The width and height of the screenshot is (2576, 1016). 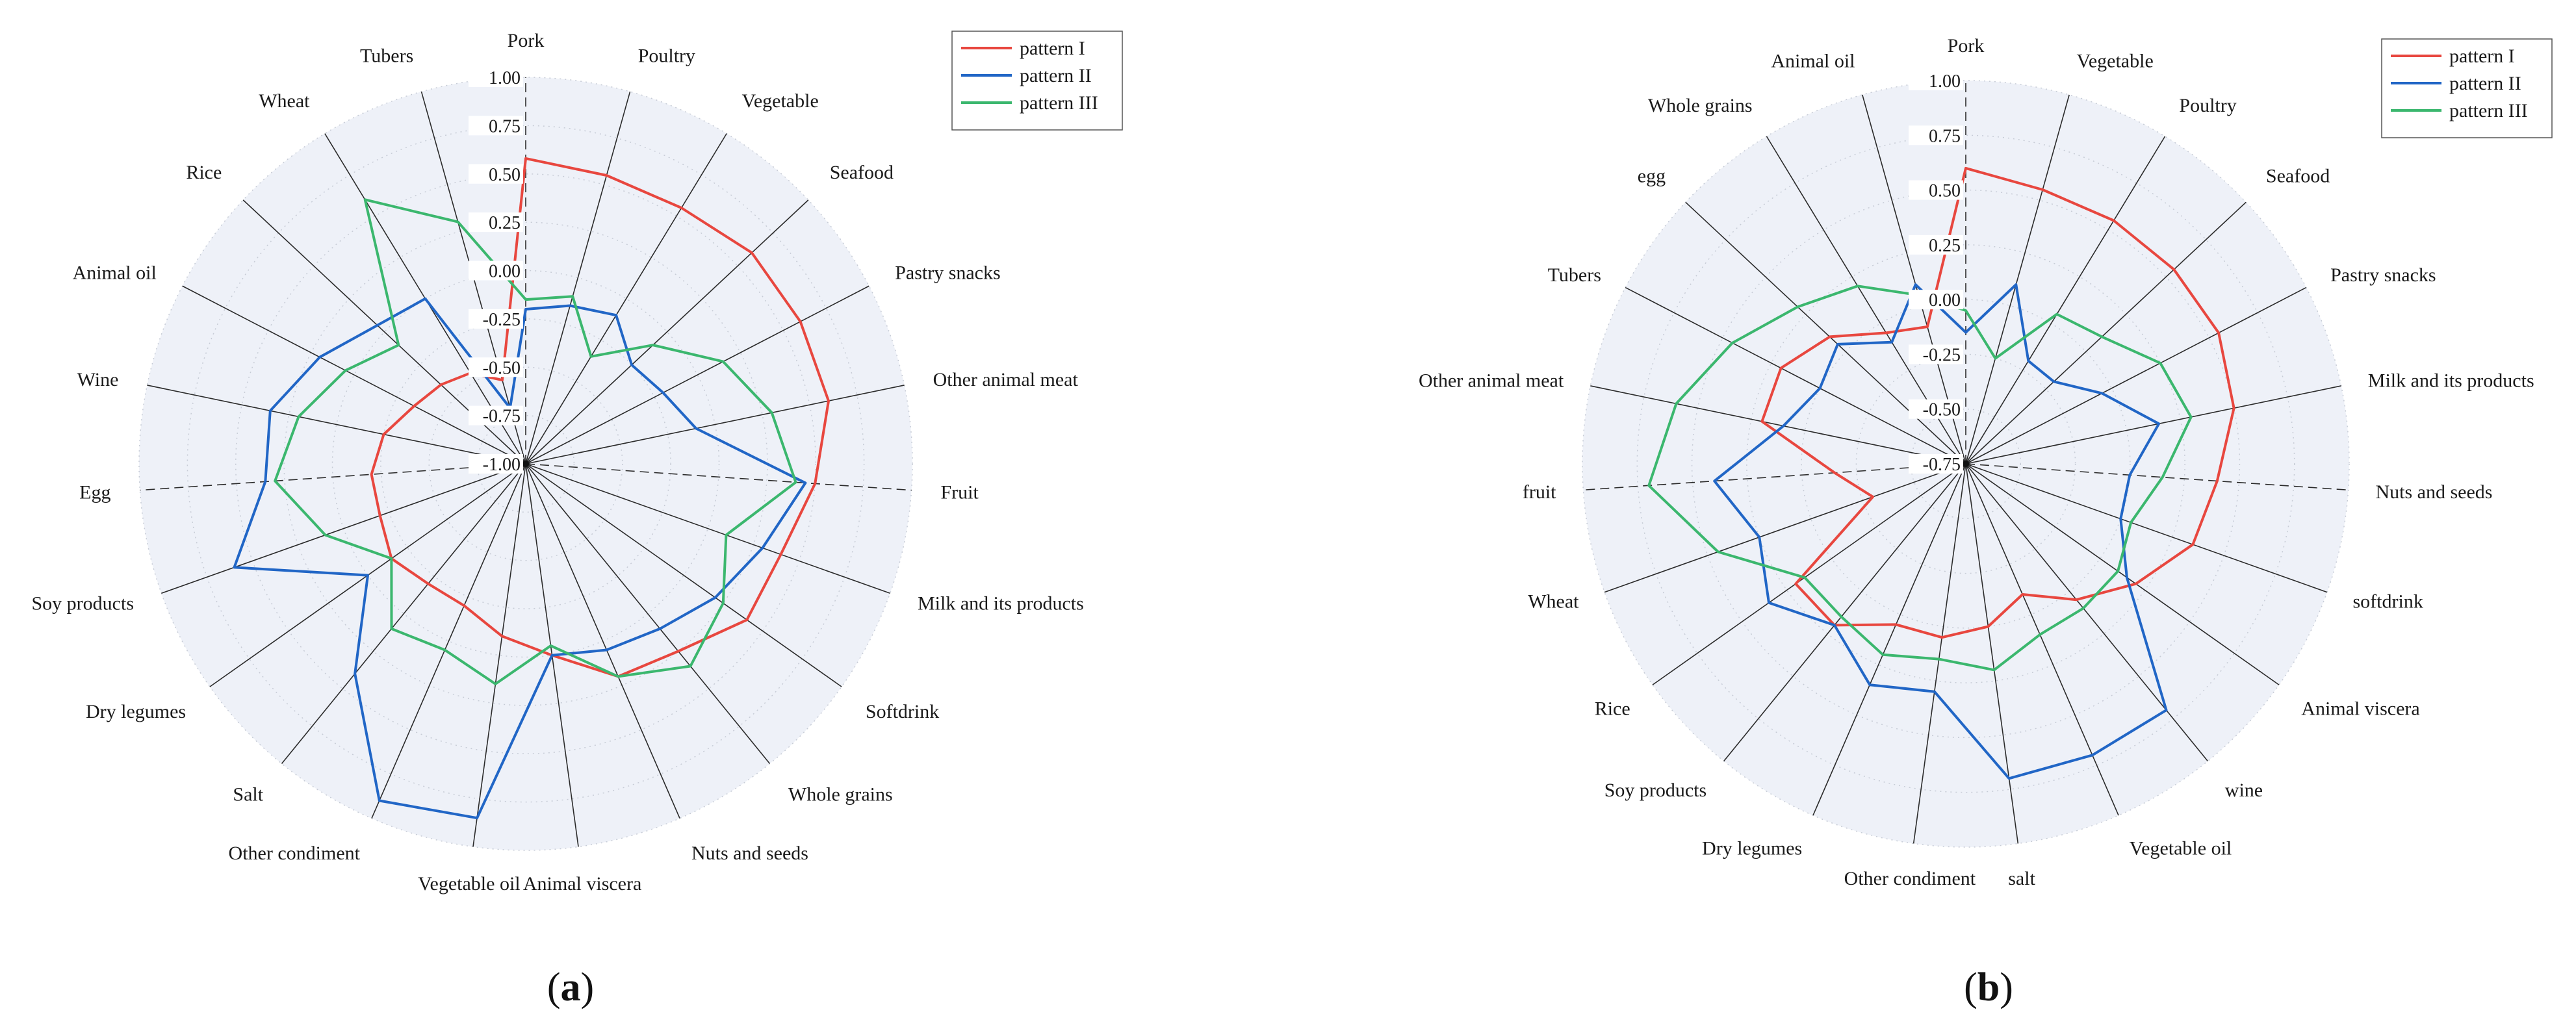 What do you see at coordinates (505, 175) in the screenshot?
I see `tick-label: 0.50` at bounding box center [505, 175].